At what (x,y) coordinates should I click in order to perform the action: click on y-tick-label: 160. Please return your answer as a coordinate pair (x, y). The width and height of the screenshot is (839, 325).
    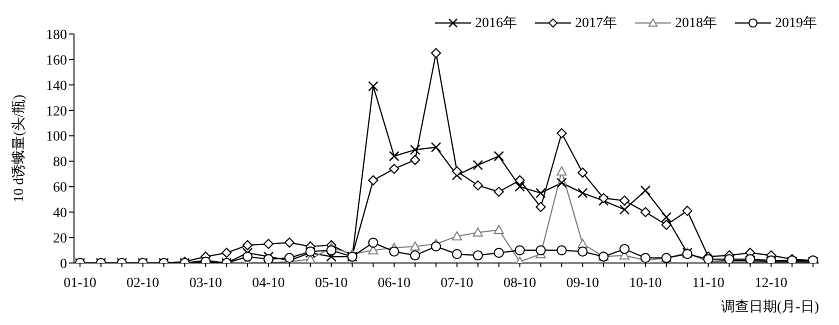
    Looking at the image, I should click on (56, 60).